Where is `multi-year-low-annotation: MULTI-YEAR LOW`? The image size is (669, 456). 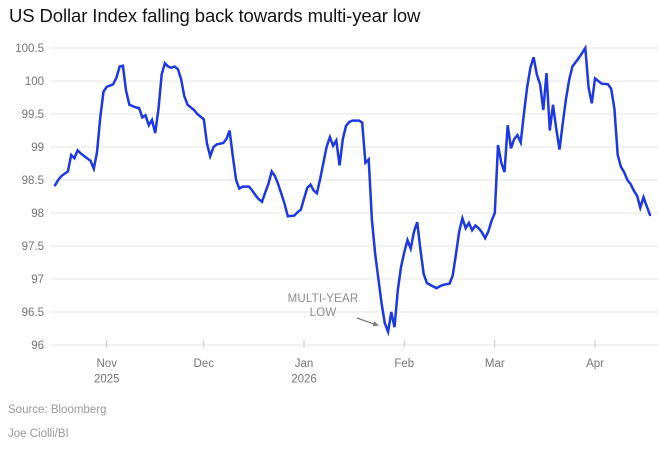 multi-year-low-annotation: MULTI-YEAR LOW is located at coordinates (323, 306).